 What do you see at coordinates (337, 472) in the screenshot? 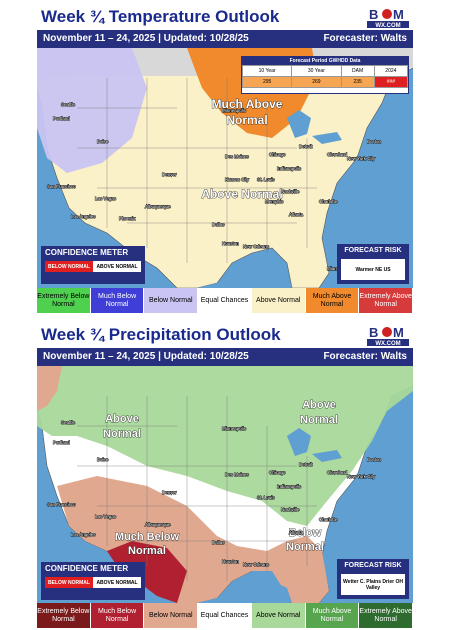
I see `city-label: Cleveland` at bounding box center [337, 472].